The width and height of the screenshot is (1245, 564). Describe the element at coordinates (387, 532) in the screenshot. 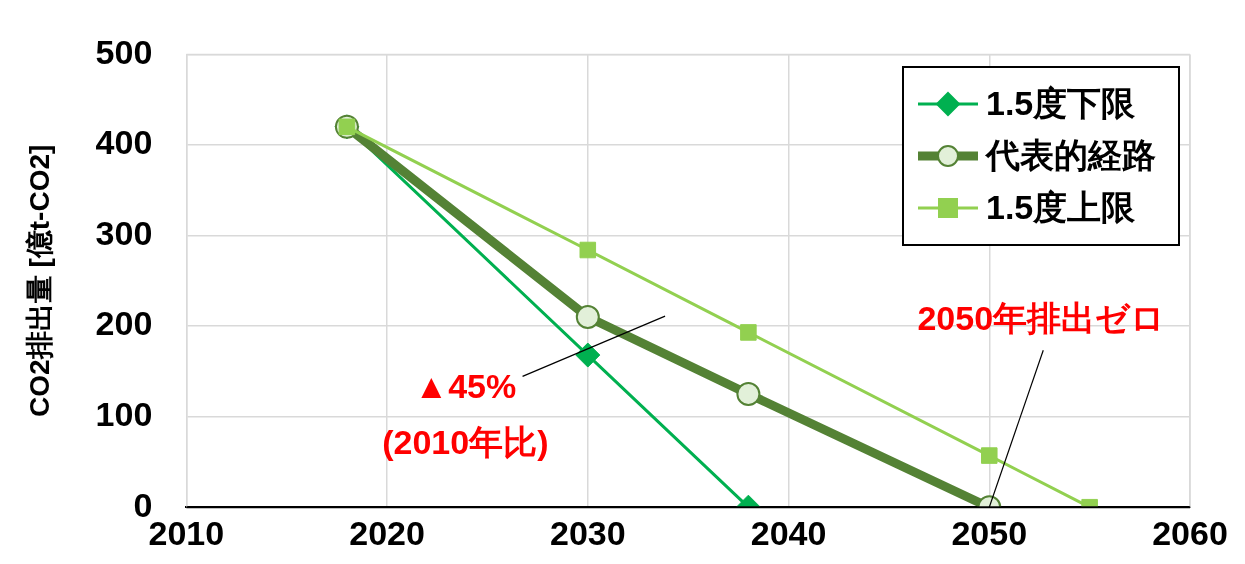

I see `x-tick-label: 2020` at that location.